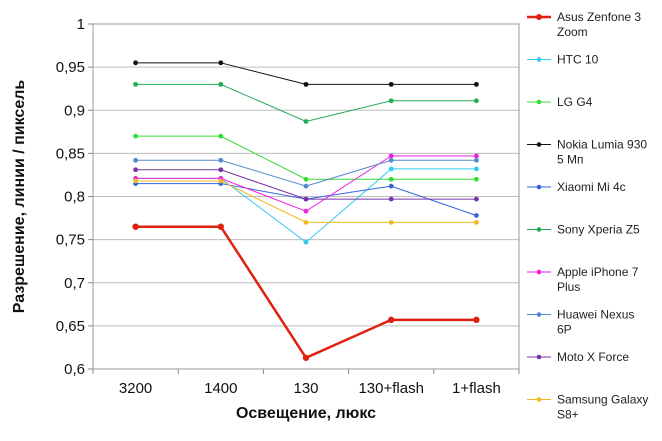  What do you see at coordinates (602, 400) in the screenshot?
I see `legend-label: Samsung Galaxy` at bounding box center [602, 400].